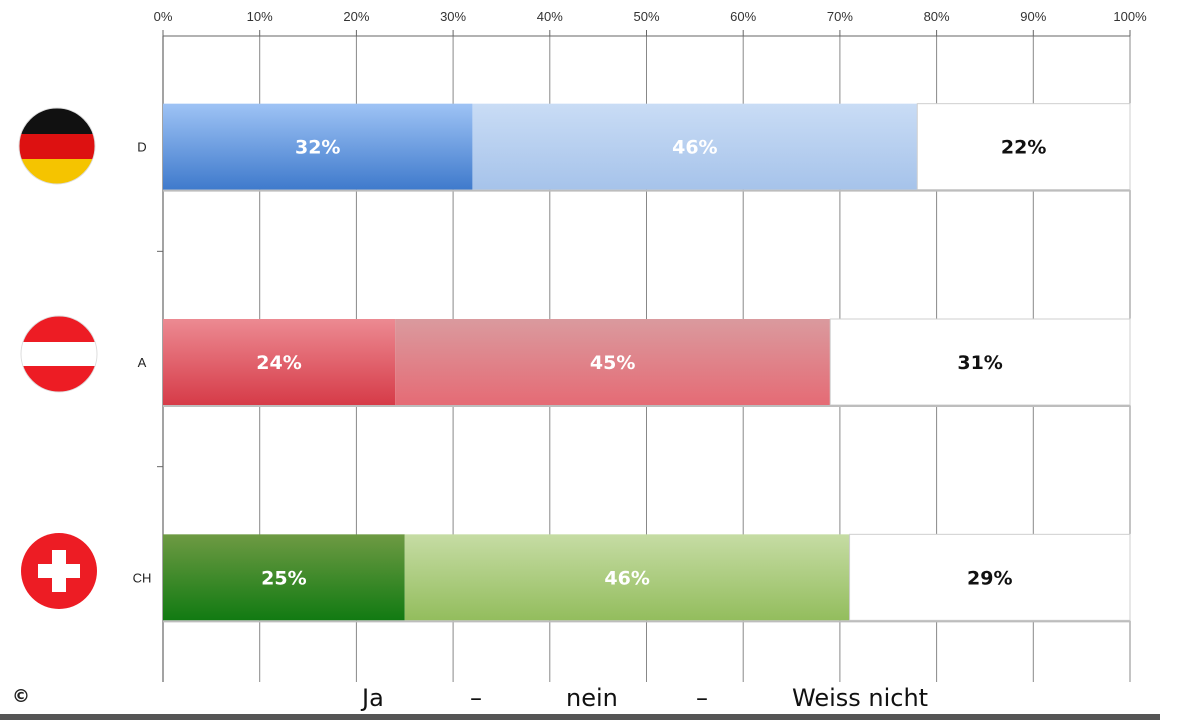 This screenshot has height=720, width=1200. What do you see at coordinates (1033, 16) in the screenshot?
I see `x-tick-label: 90%` at bounding box center [1033, 16].